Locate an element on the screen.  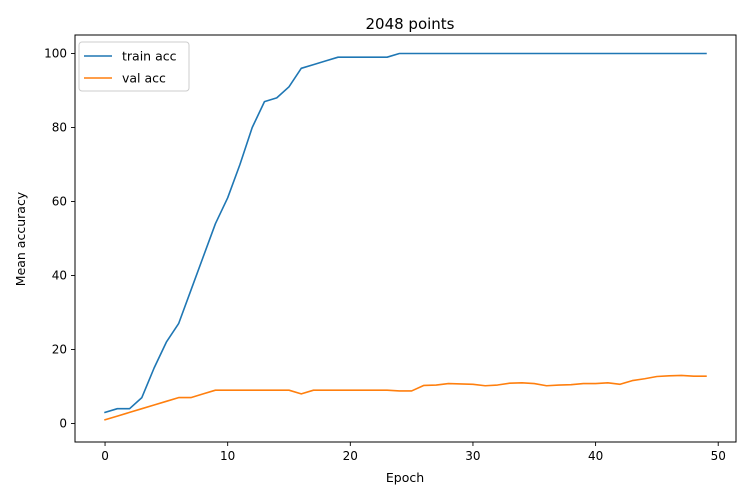
y-axis-label: Mean accuracy is located at coordinates (20, 238).